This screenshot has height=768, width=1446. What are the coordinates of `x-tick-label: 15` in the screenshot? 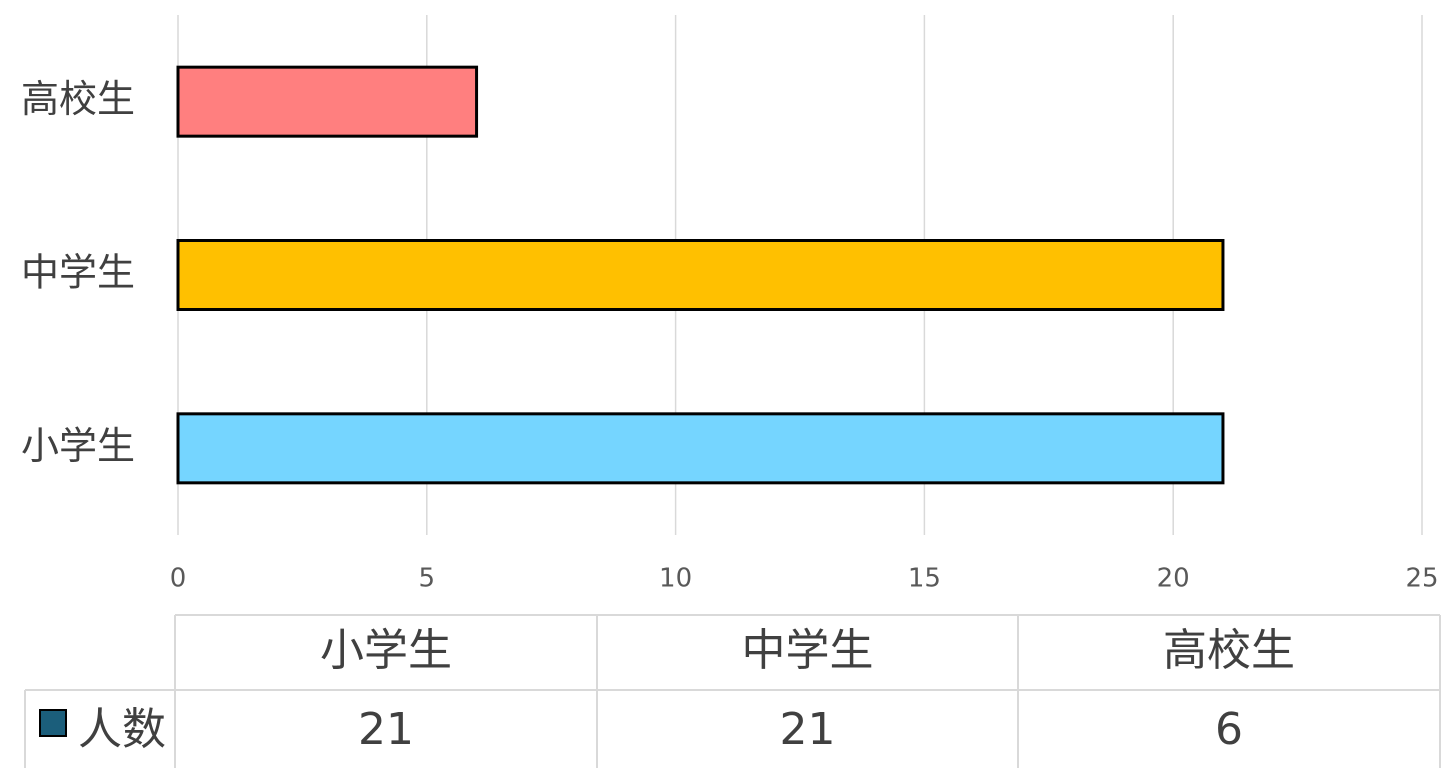 It's located at (924, 579).